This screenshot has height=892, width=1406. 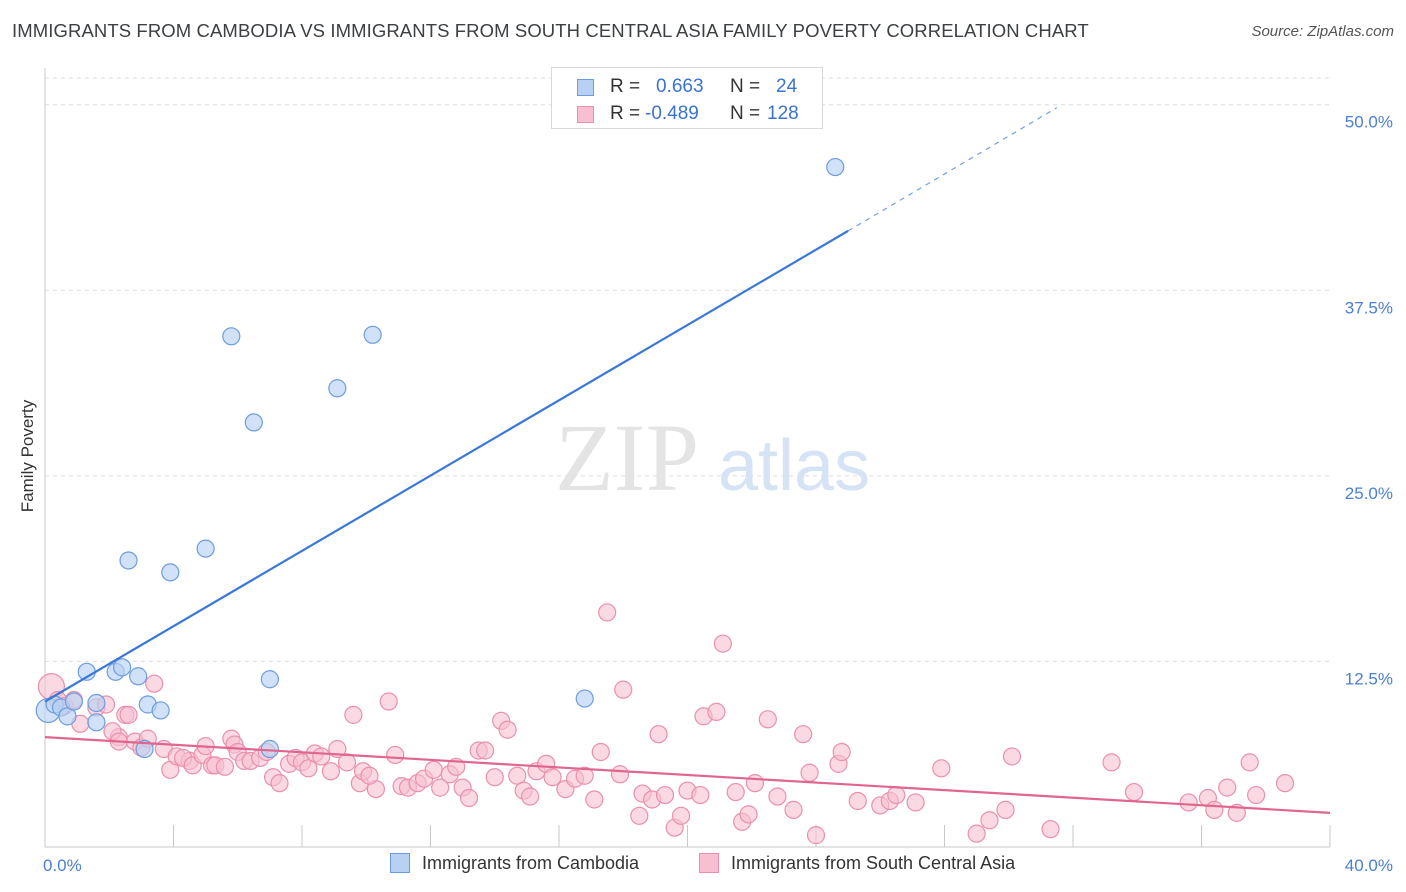 I want to click on source-credit: Source: ZipAtlas.com, so click(x=1322, y=31).